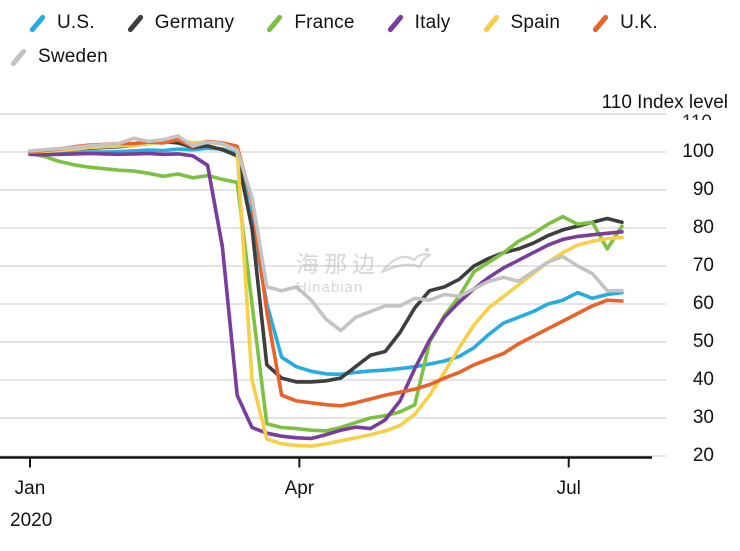 The height and width of the screenshot is (551, 740). What do you see at coordinates (703, 417) in the screenshot?
I see `y-tick-30: 30` at bounding box center [703, 417].